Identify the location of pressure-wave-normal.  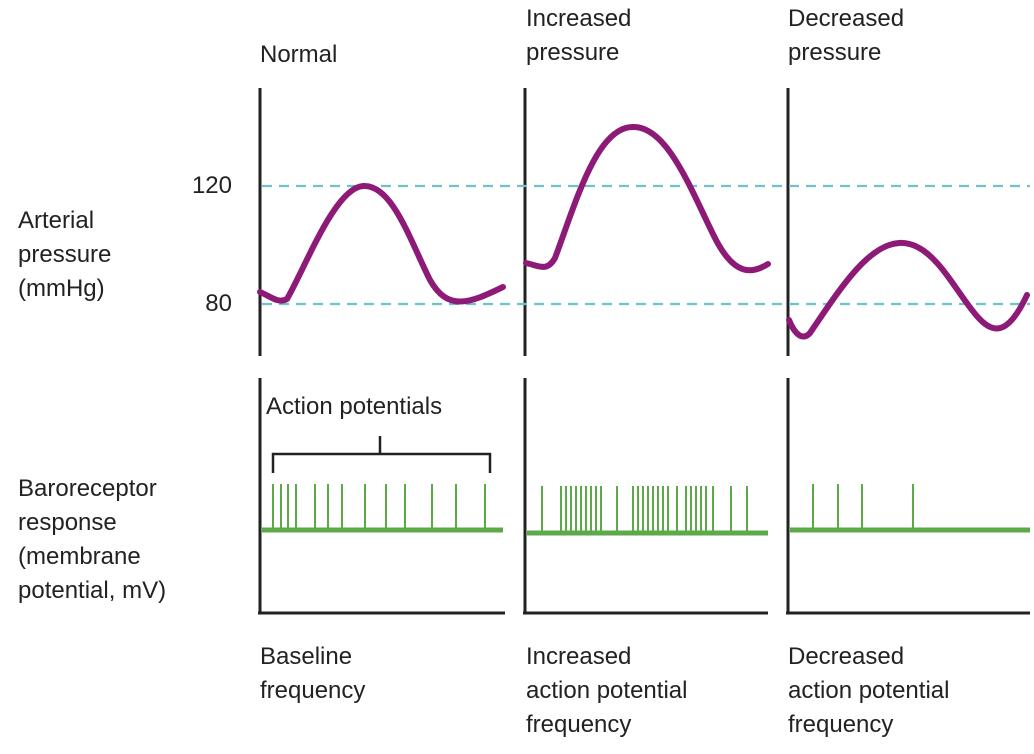
(381, 244).